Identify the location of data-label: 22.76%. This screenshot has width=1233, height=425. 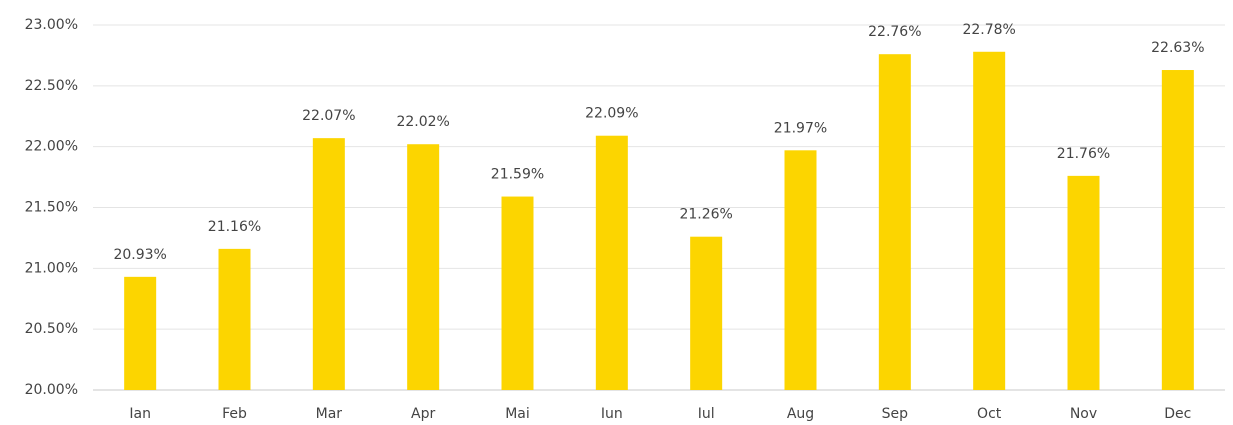
(894, 32).